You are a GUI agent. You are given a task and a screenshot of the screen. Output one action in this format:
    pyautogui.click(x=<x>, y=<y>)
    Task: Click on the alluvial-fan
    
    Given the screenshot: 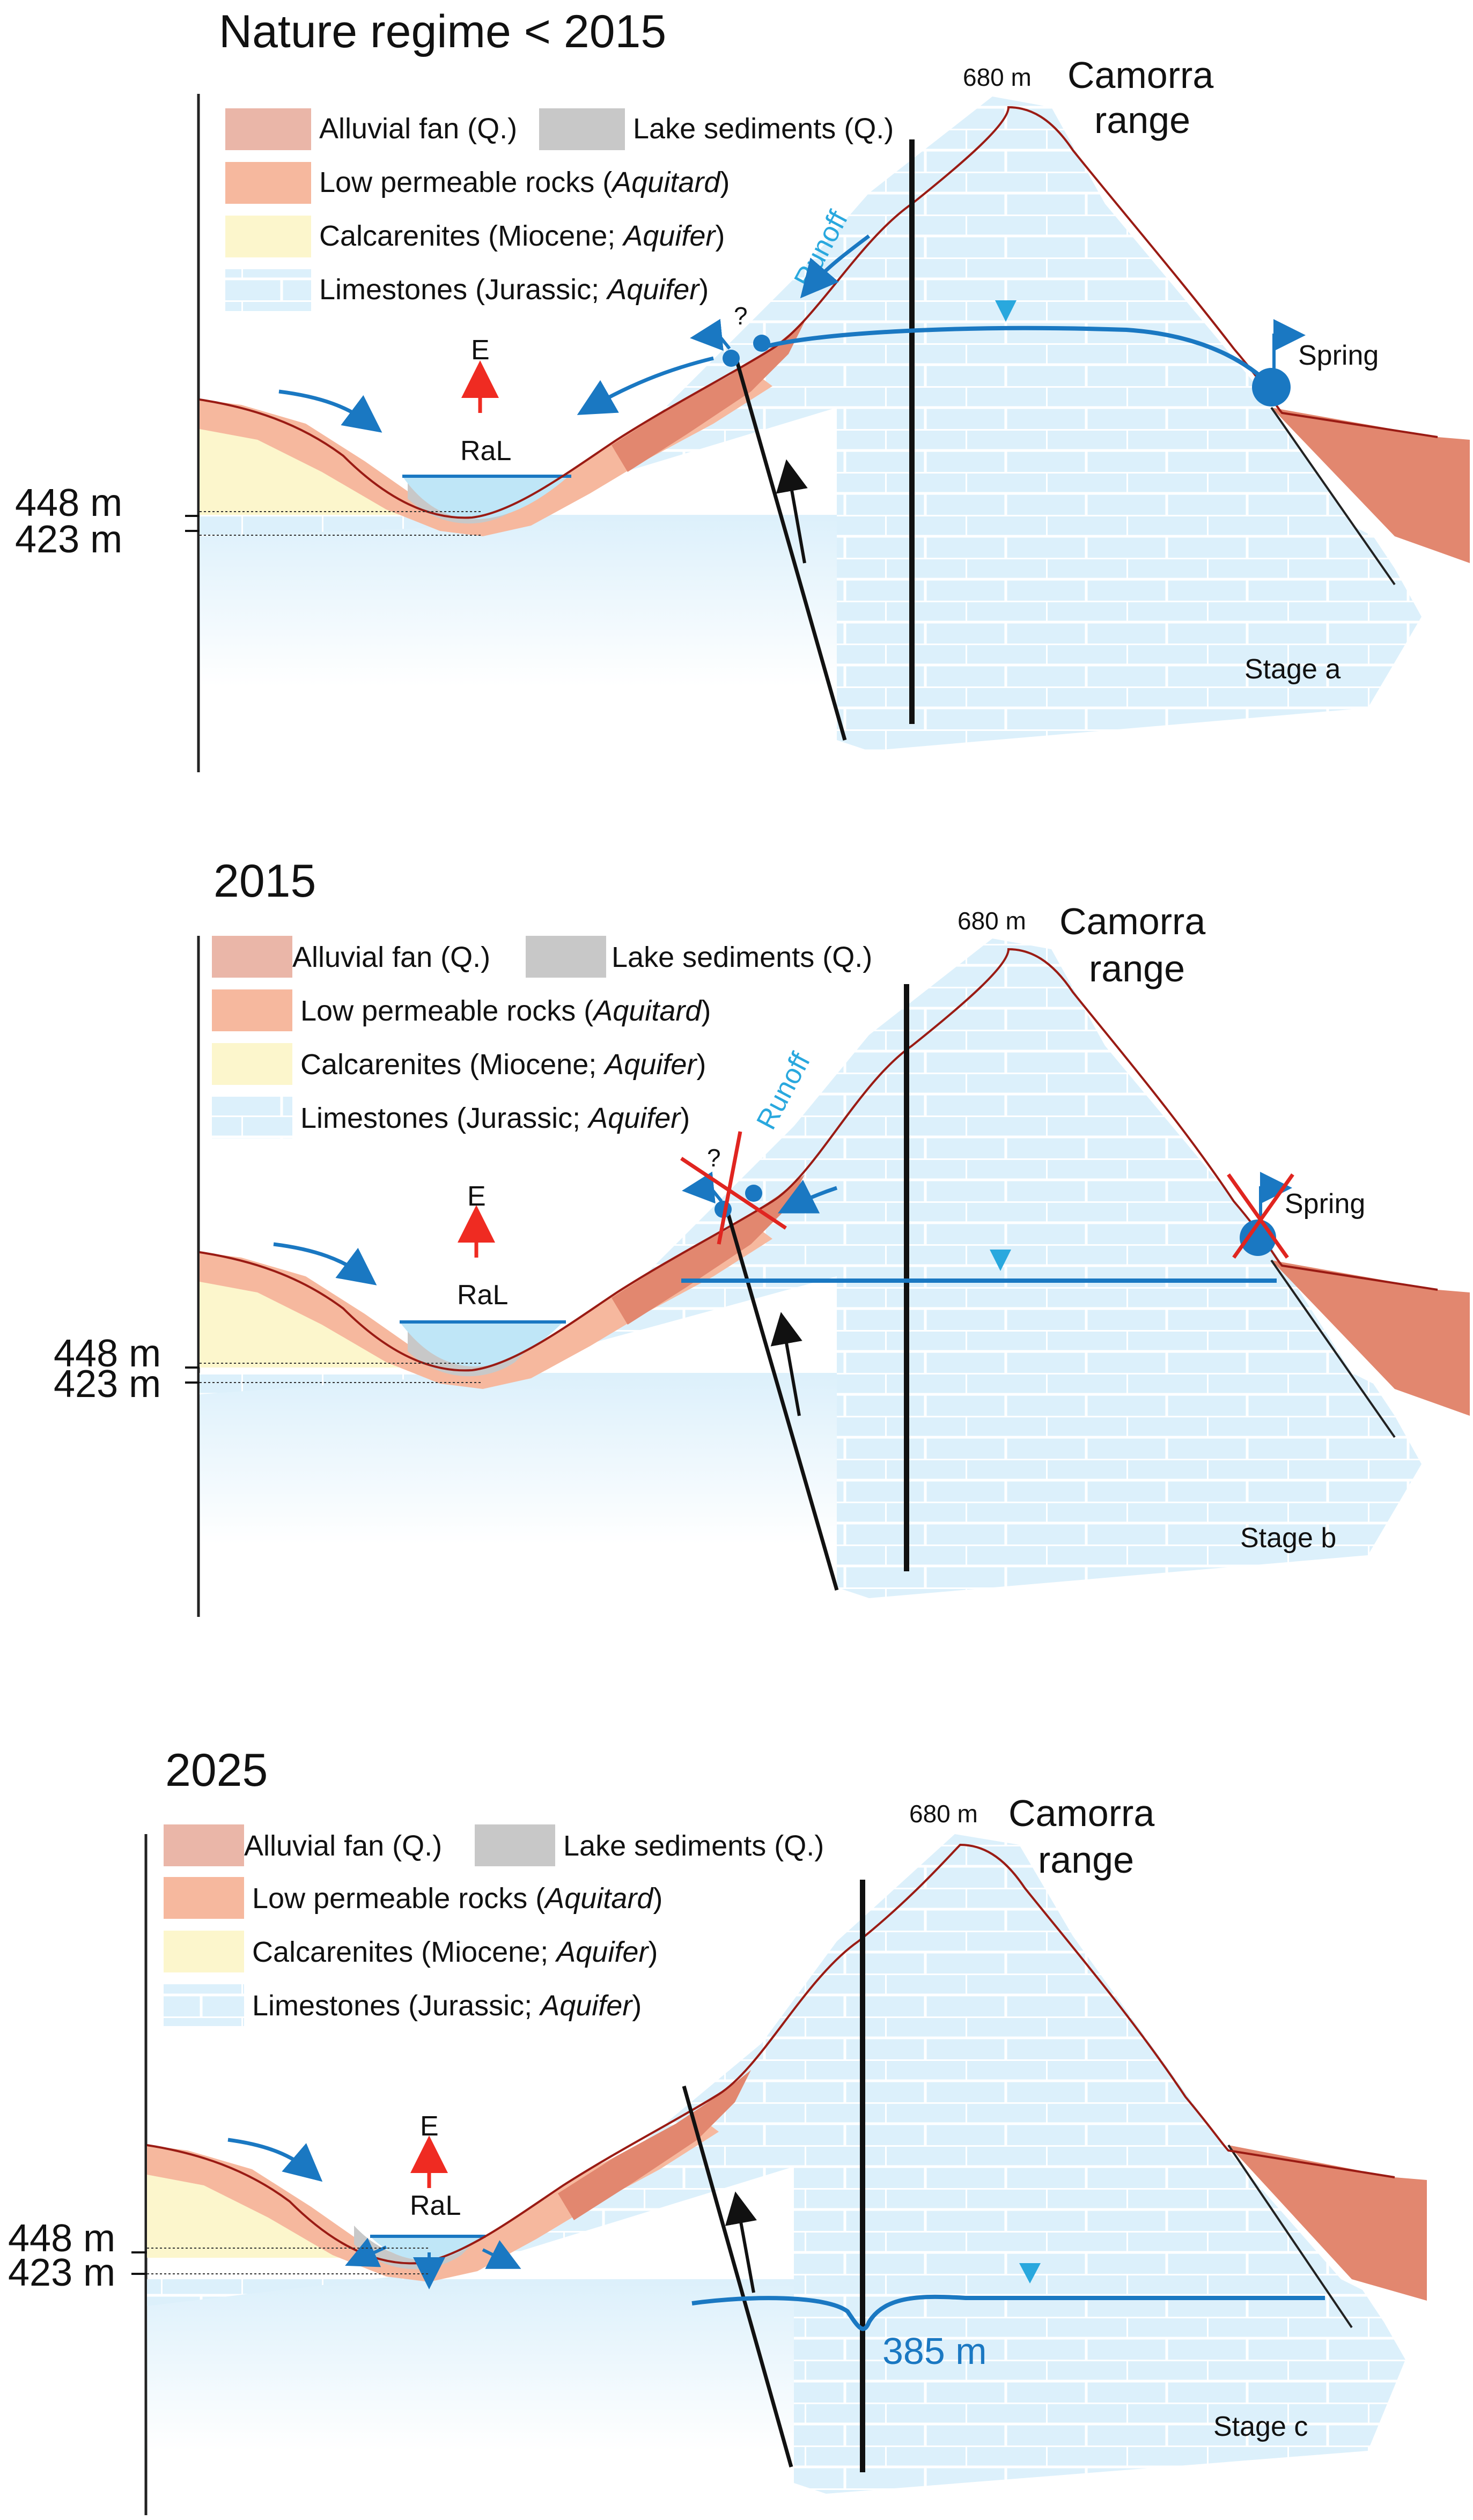 What is the action you would take?
    pyautogui.click(x=654, y=2145)
    